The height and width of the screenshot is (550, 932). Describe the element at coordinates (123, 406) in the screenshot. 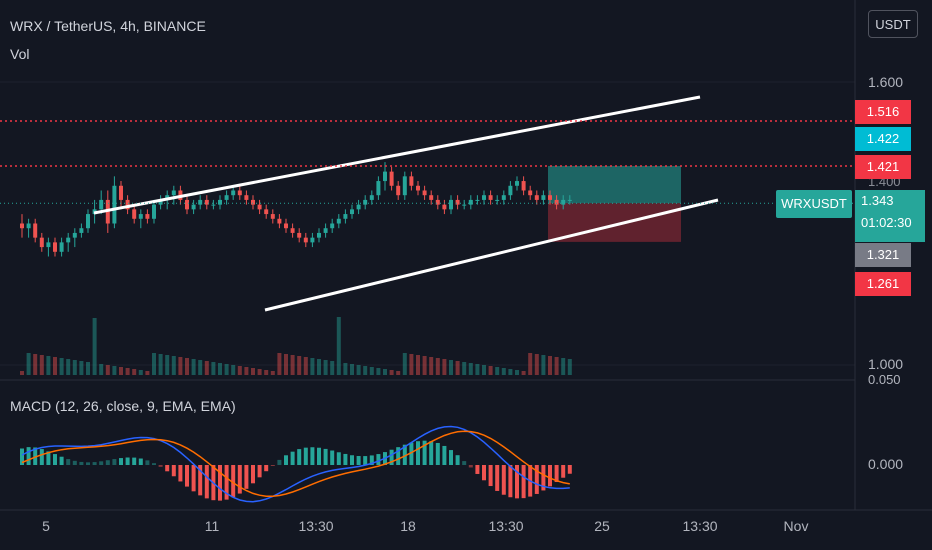

I see `macd-indicator-label: MACD (12, 26, close, 9, EMA, EMA)` at that location.